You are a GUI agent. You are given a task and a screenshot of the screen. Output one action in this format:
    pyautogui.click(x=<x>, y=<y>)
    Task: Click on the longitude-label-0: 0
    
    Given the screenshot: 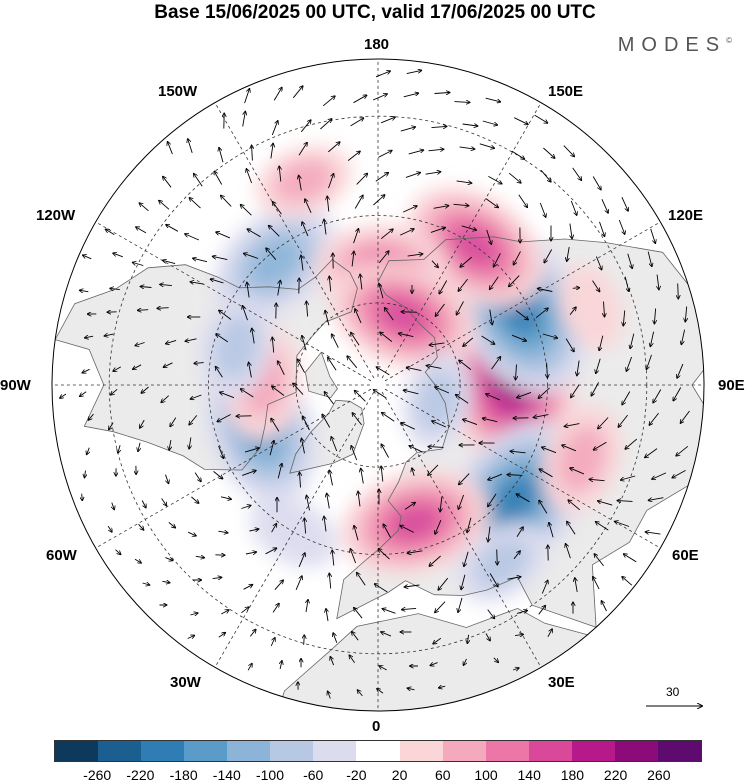 What is the action you would take?
    pyautogui.click(x=376, y=726)
    